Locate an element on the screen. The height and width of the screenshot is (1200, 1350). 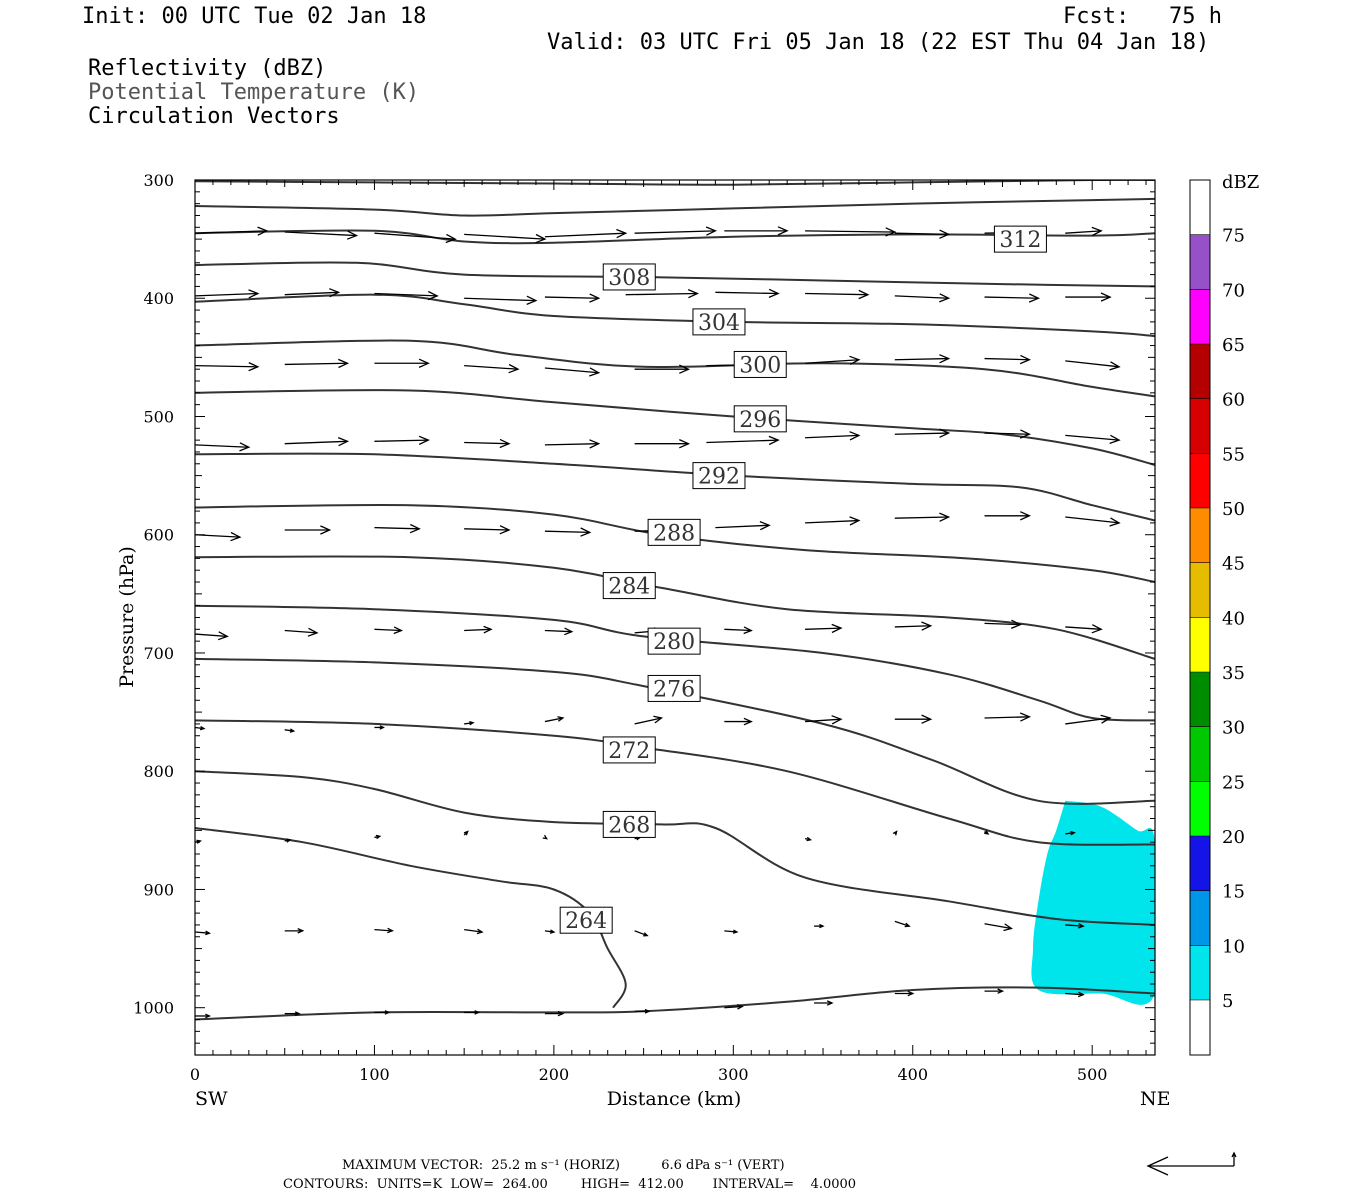
x-end-label-sw: SW is located at coordinates (211, 1099).